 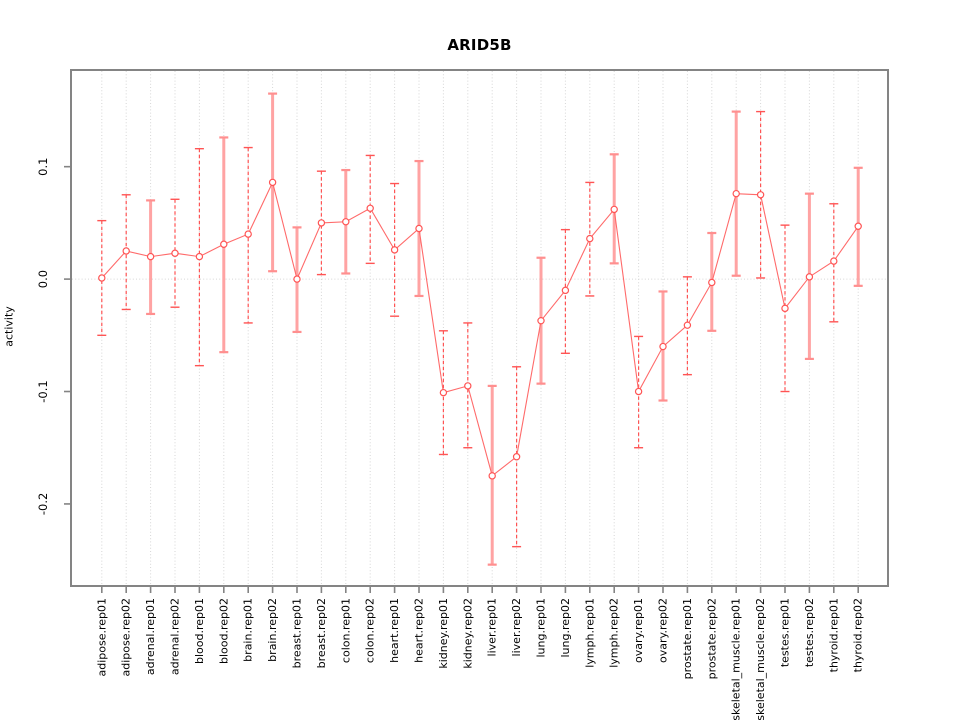 I want to click on x-tick-label: breast.rep01, so click(x=297, y=633).